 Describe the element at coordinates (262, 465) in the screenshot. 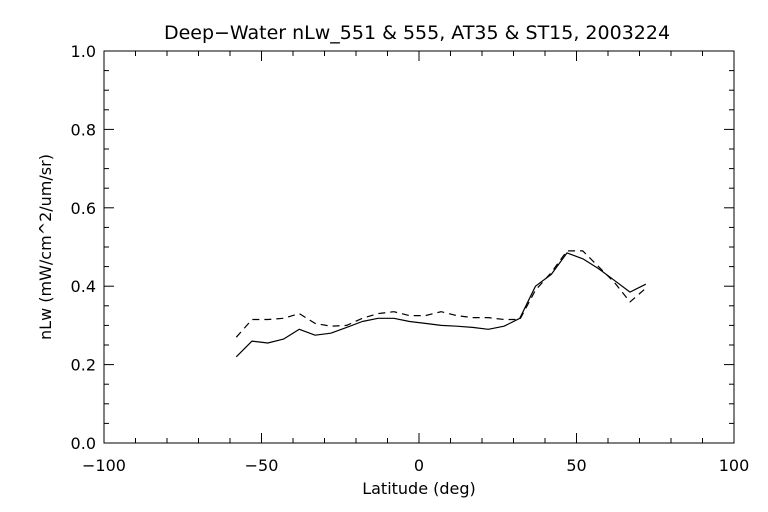

I see `x-tick-label: −50` at that location.